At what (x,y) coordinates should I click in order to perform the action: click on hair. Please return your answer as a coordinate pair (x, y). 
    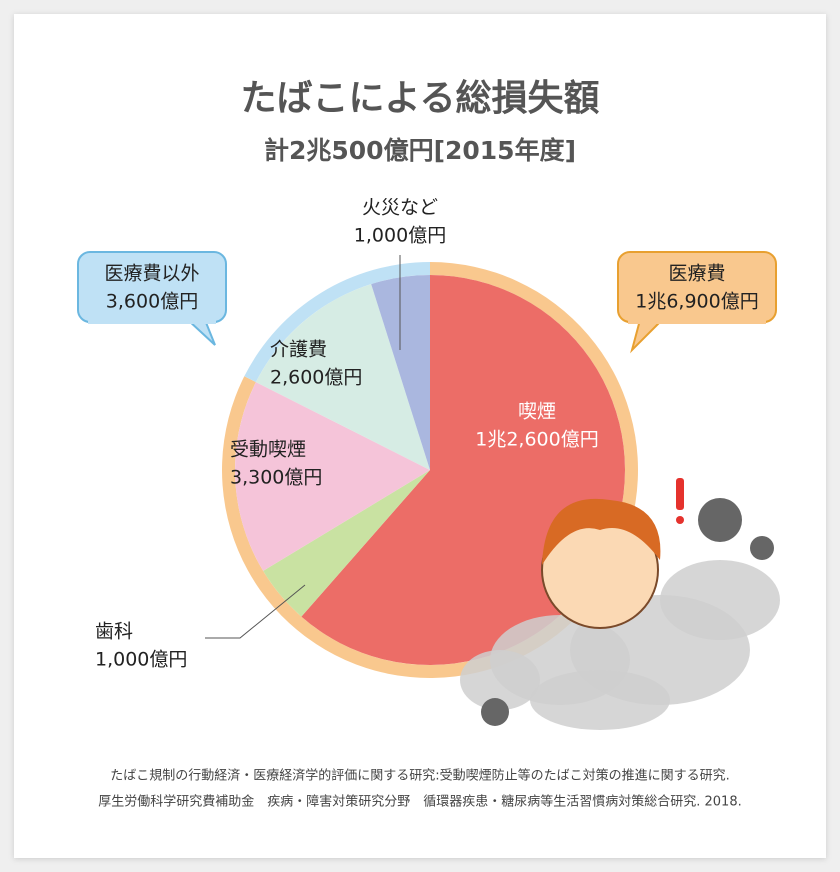
    Looking at the image, I should click on (601, 531).